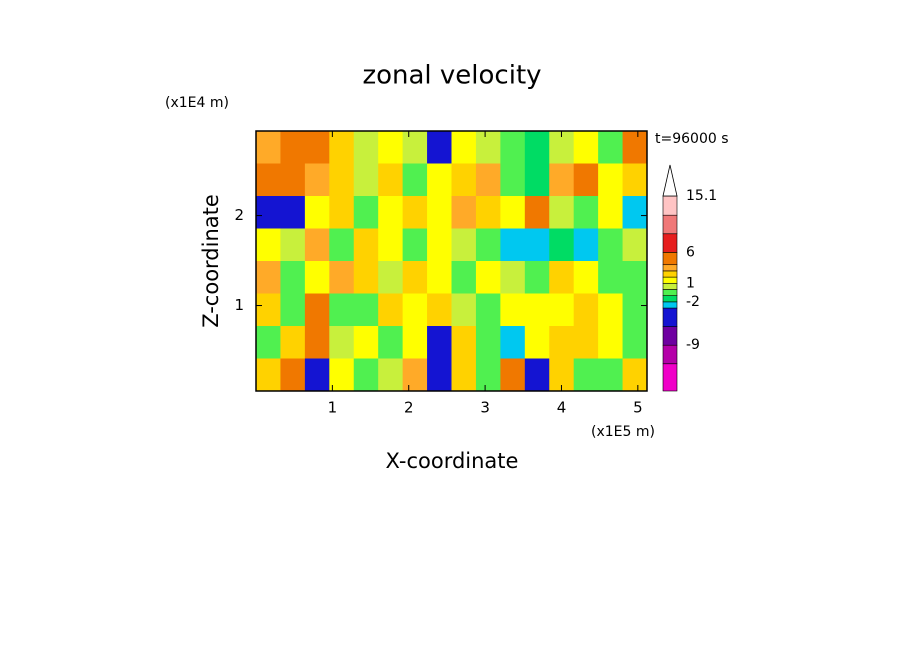 This screenshot has height=654, width=904. What do you see at coordinates (452, 461) in the screenshot?
I see `x-axis-title: X-coordinate` at bounding box center [452, 461].